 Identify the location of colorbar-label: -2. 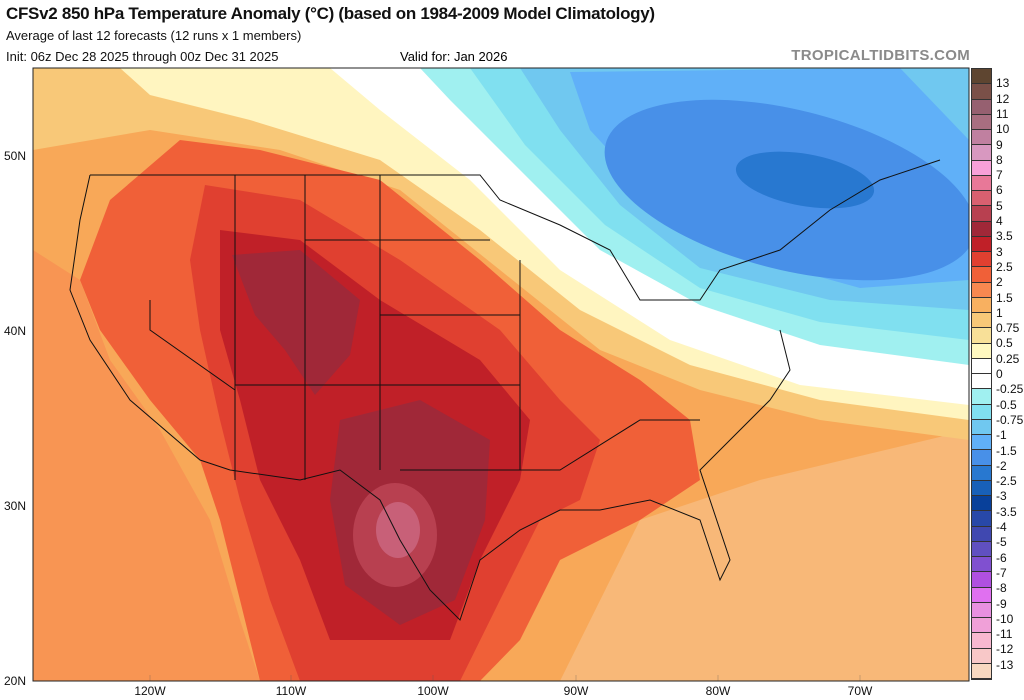
(1001, 465).